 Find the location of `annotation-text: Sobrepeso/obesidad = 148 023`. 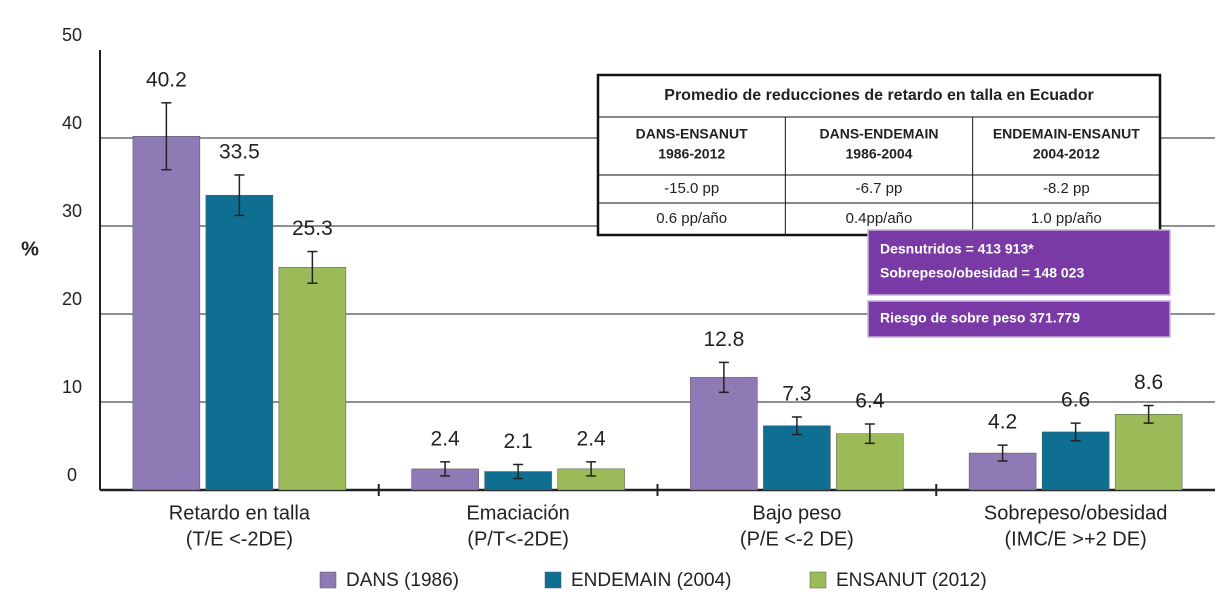

annotation-text: Sobrepeso/obesidad = 148 023 is located at coordinates (982, 273).